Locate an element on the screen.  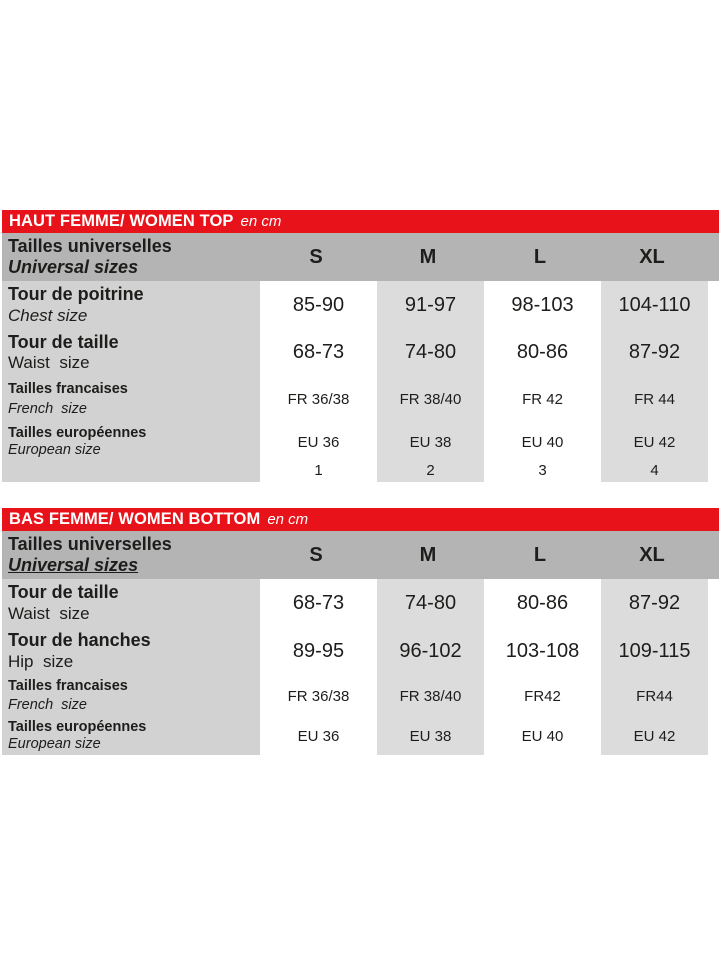
value-cell-xl: 104-110 is located at coordinates (652, 305).